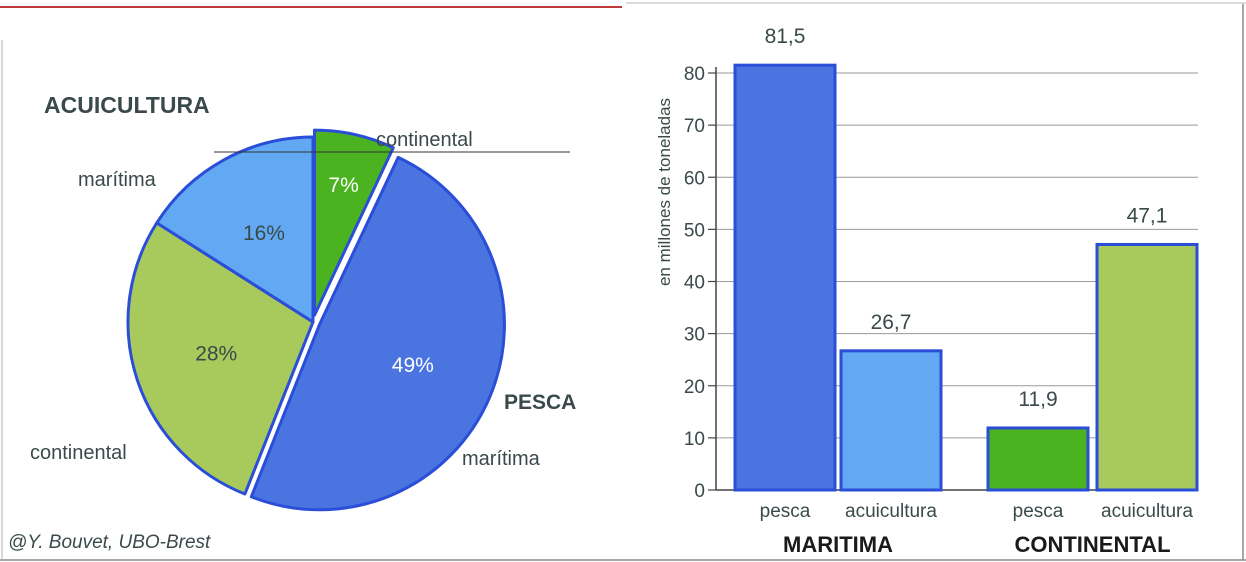 The width and height of the screenshot is (1246, 562). I want to click on y-tick-label: 20, so click(694, 387).